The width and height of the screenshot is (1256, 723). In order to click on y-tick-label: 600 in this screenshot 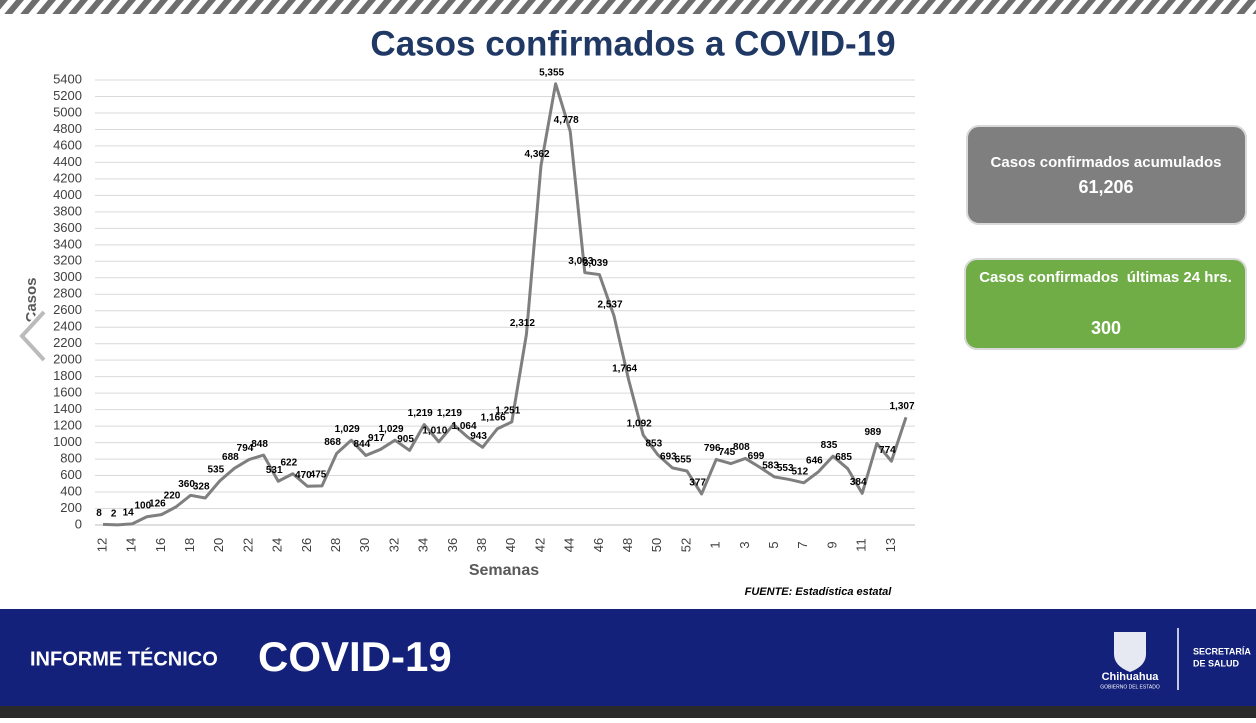, I will do `click(71, 474)`.